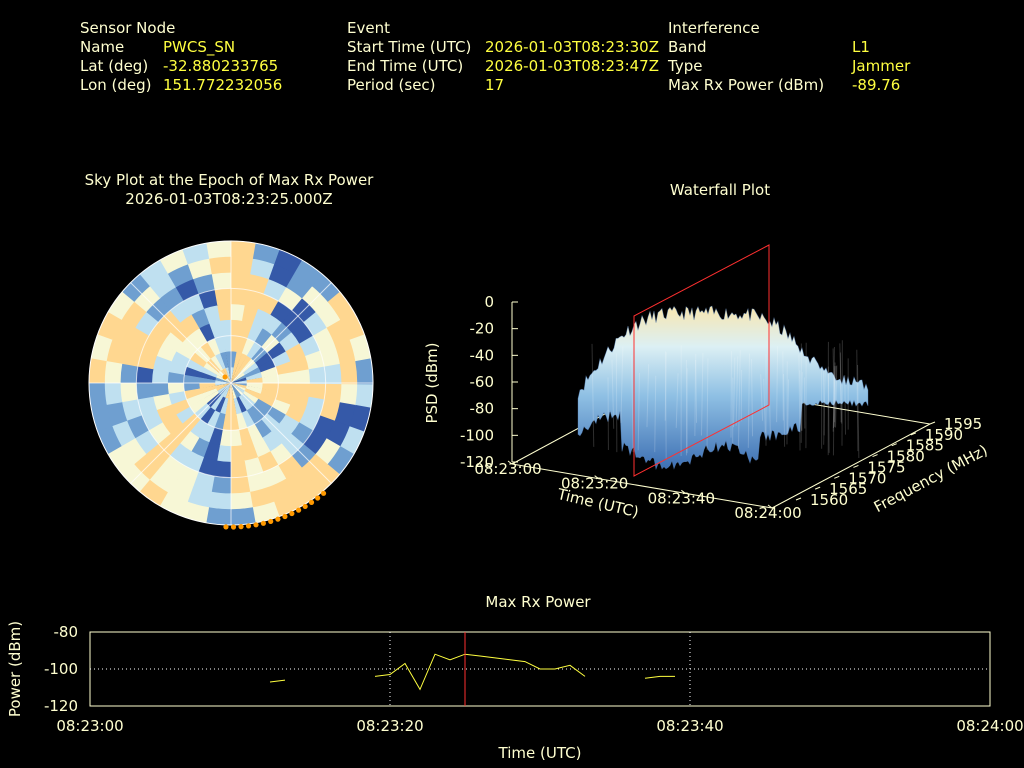 This screenshot has width=1024, height=768. What do you see at coordinates (229, 199) in the screenshot?
I see `skyplot-subtitle: 2026-01-03T08:23:25.000Z` at bounding box center [229, 199].